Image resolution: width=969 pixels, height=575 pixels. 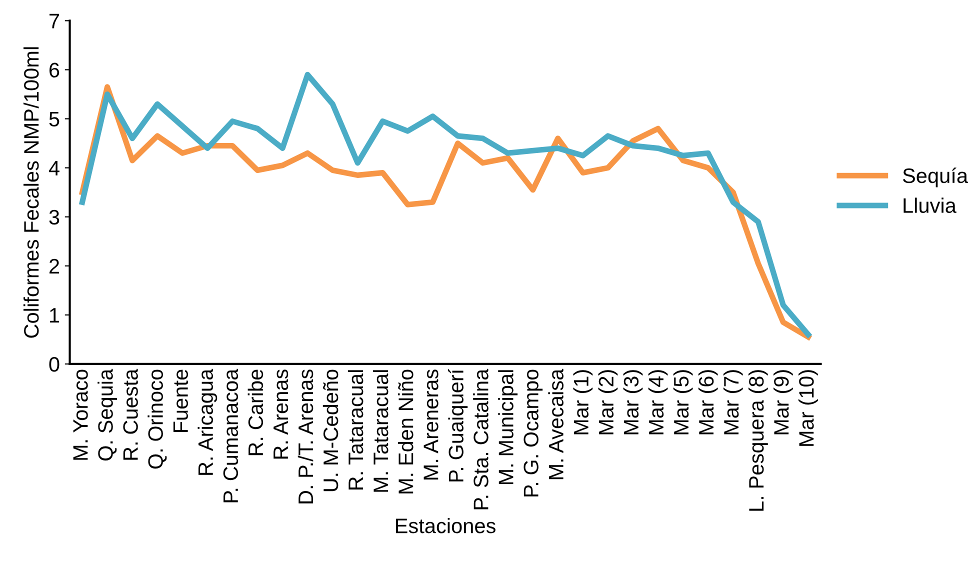 I want to click on x-tick-label: Mar (4), so click(x=658, y=402).